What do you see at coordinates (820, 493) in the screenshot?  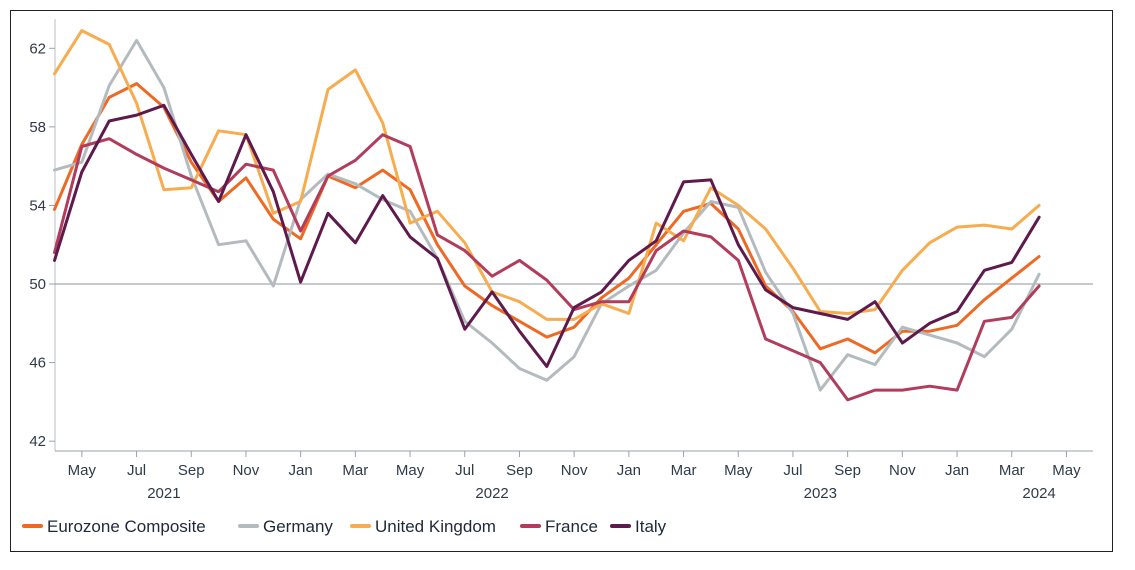 I see `year-label: 2023` at bounding box center [820, 493].